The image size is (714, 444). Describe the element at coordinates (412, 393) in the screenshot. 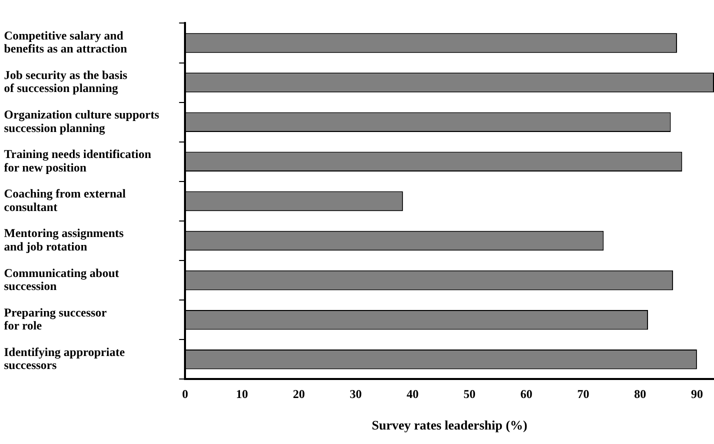

I see `x-tick-label: 40` at that location.